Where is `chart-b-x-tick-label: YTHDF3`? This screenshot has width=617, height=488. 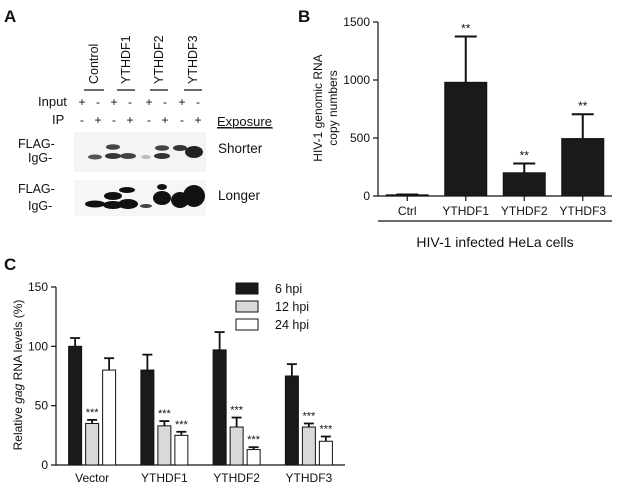
chart-b-x-tick-label: YTHDF3 is located at coordinates (582, 211).